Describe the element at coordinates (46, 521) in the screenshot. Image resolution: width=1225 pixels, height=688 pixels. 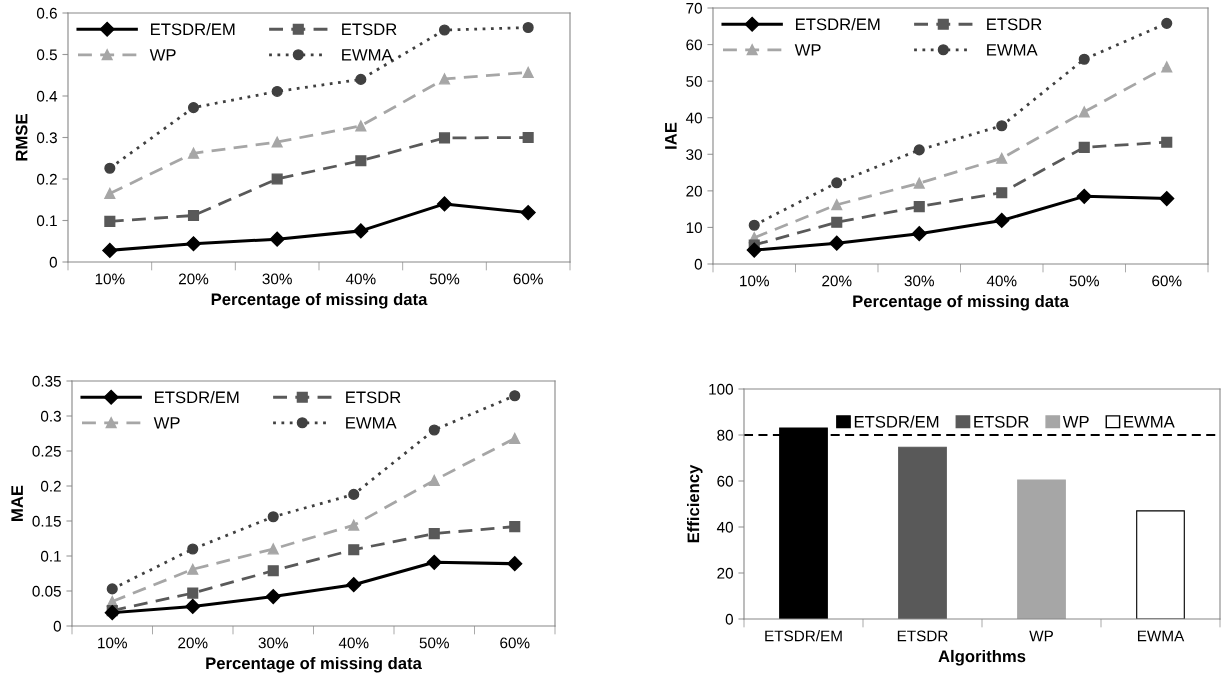
I see `y-tick-label: 0.15` at that location.